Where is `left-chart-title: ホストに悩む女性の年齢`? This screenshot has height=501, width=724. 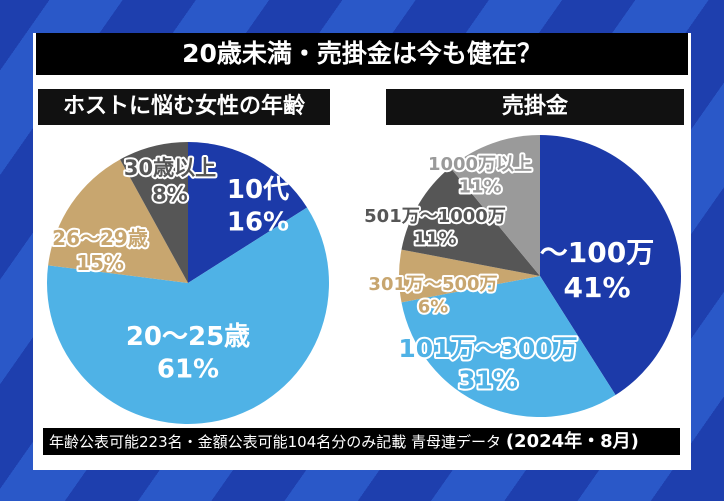 left-chart-title: ホストに悩む女性の年齢 is located at coordinates (184, 107).